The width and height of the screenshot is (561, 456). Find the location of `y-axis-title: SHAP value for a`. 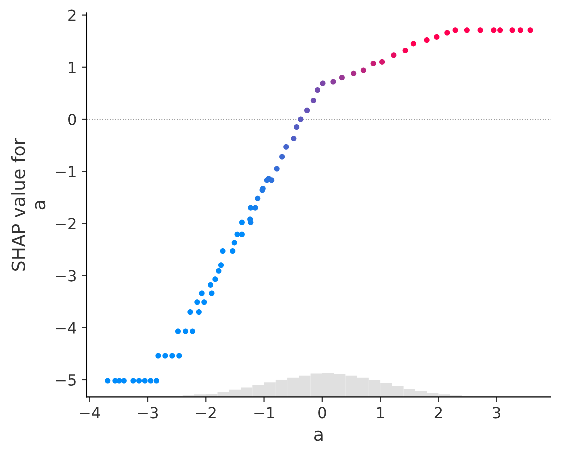

y-axis-title: SHAP value for a is located at coordinates (28, 204).